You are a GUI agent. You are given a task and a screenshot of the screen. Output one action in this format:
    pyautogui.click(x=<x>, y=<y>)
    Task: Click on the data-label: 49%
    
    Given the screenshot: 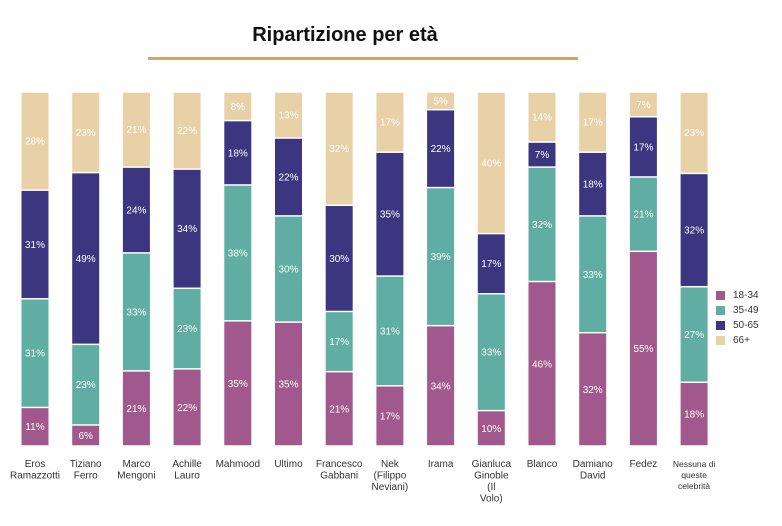 What is the action you would take?
    pyautogui.click(x=86, y=259)
    